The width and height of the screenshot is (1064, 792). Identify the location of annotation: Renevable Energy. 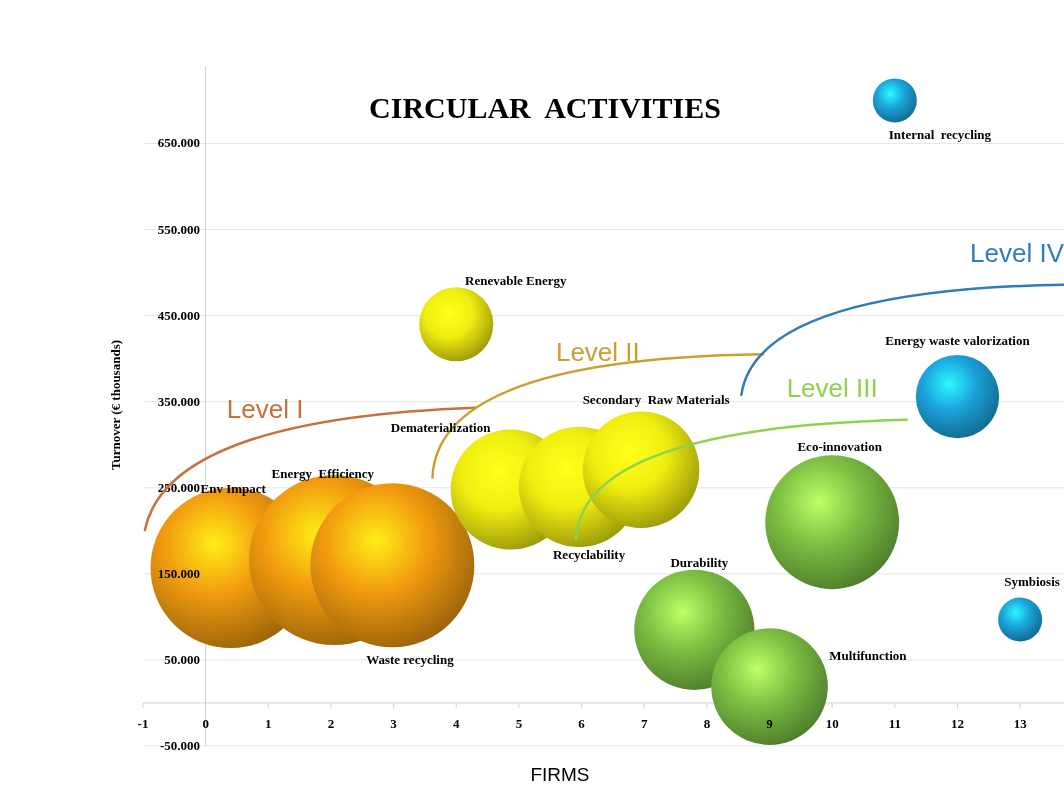
(516, 281).